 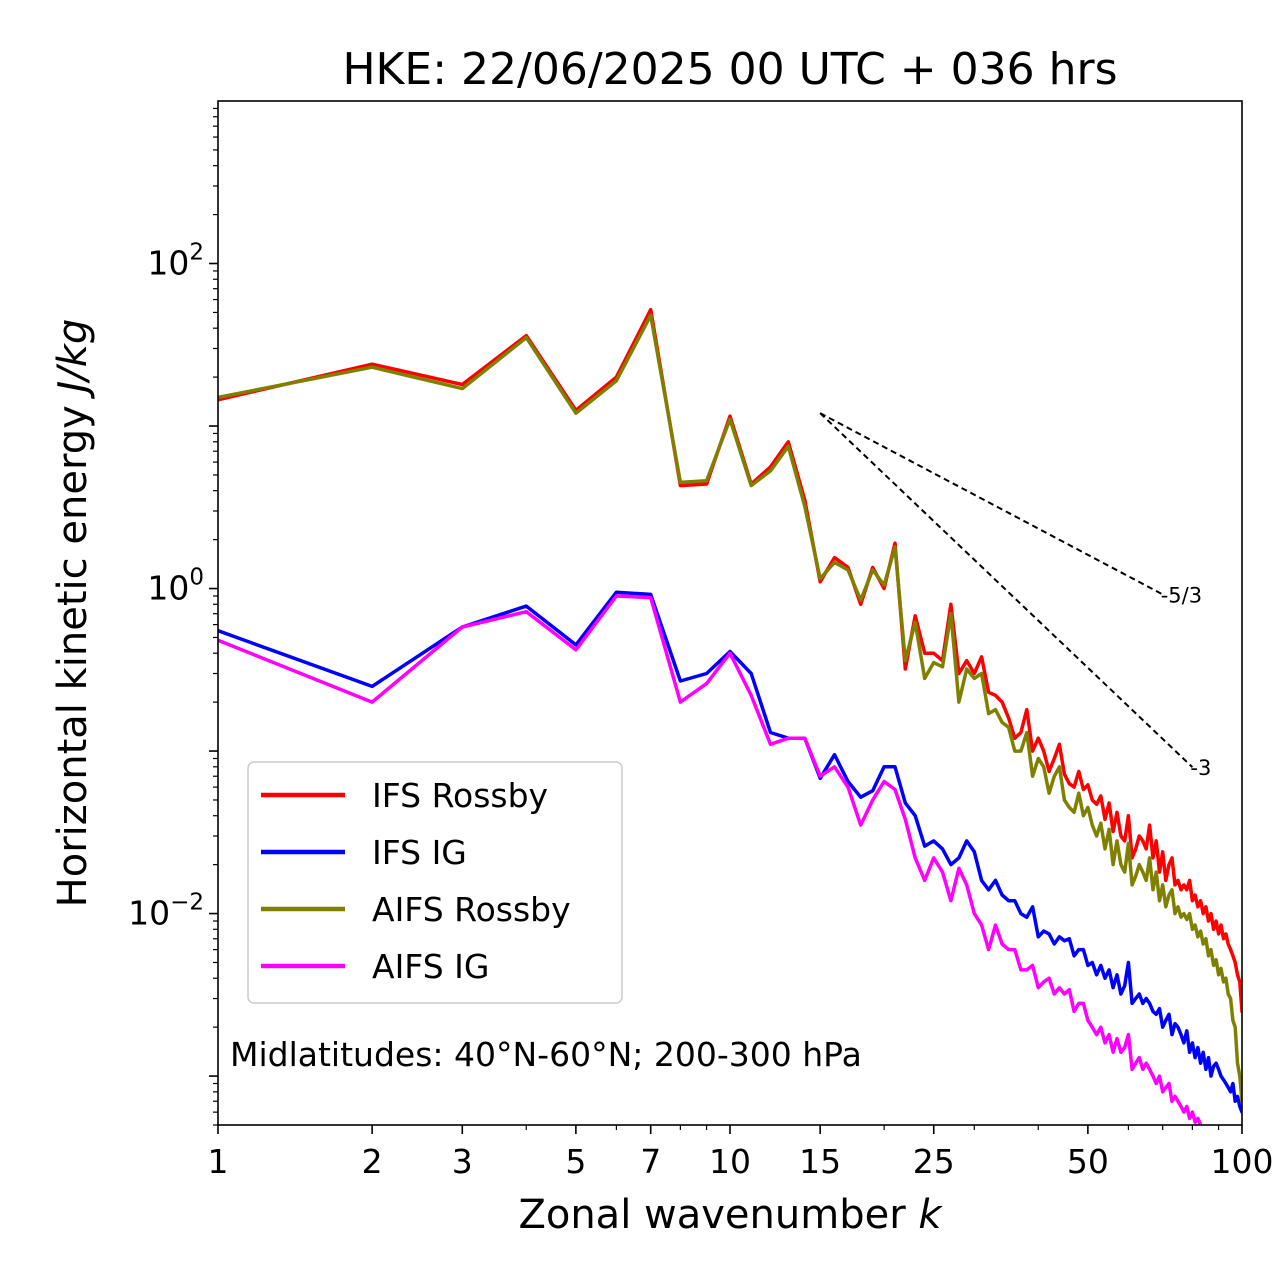 I want to click on y-axis-label-italic: J/kg, so click(x=73, y=359).